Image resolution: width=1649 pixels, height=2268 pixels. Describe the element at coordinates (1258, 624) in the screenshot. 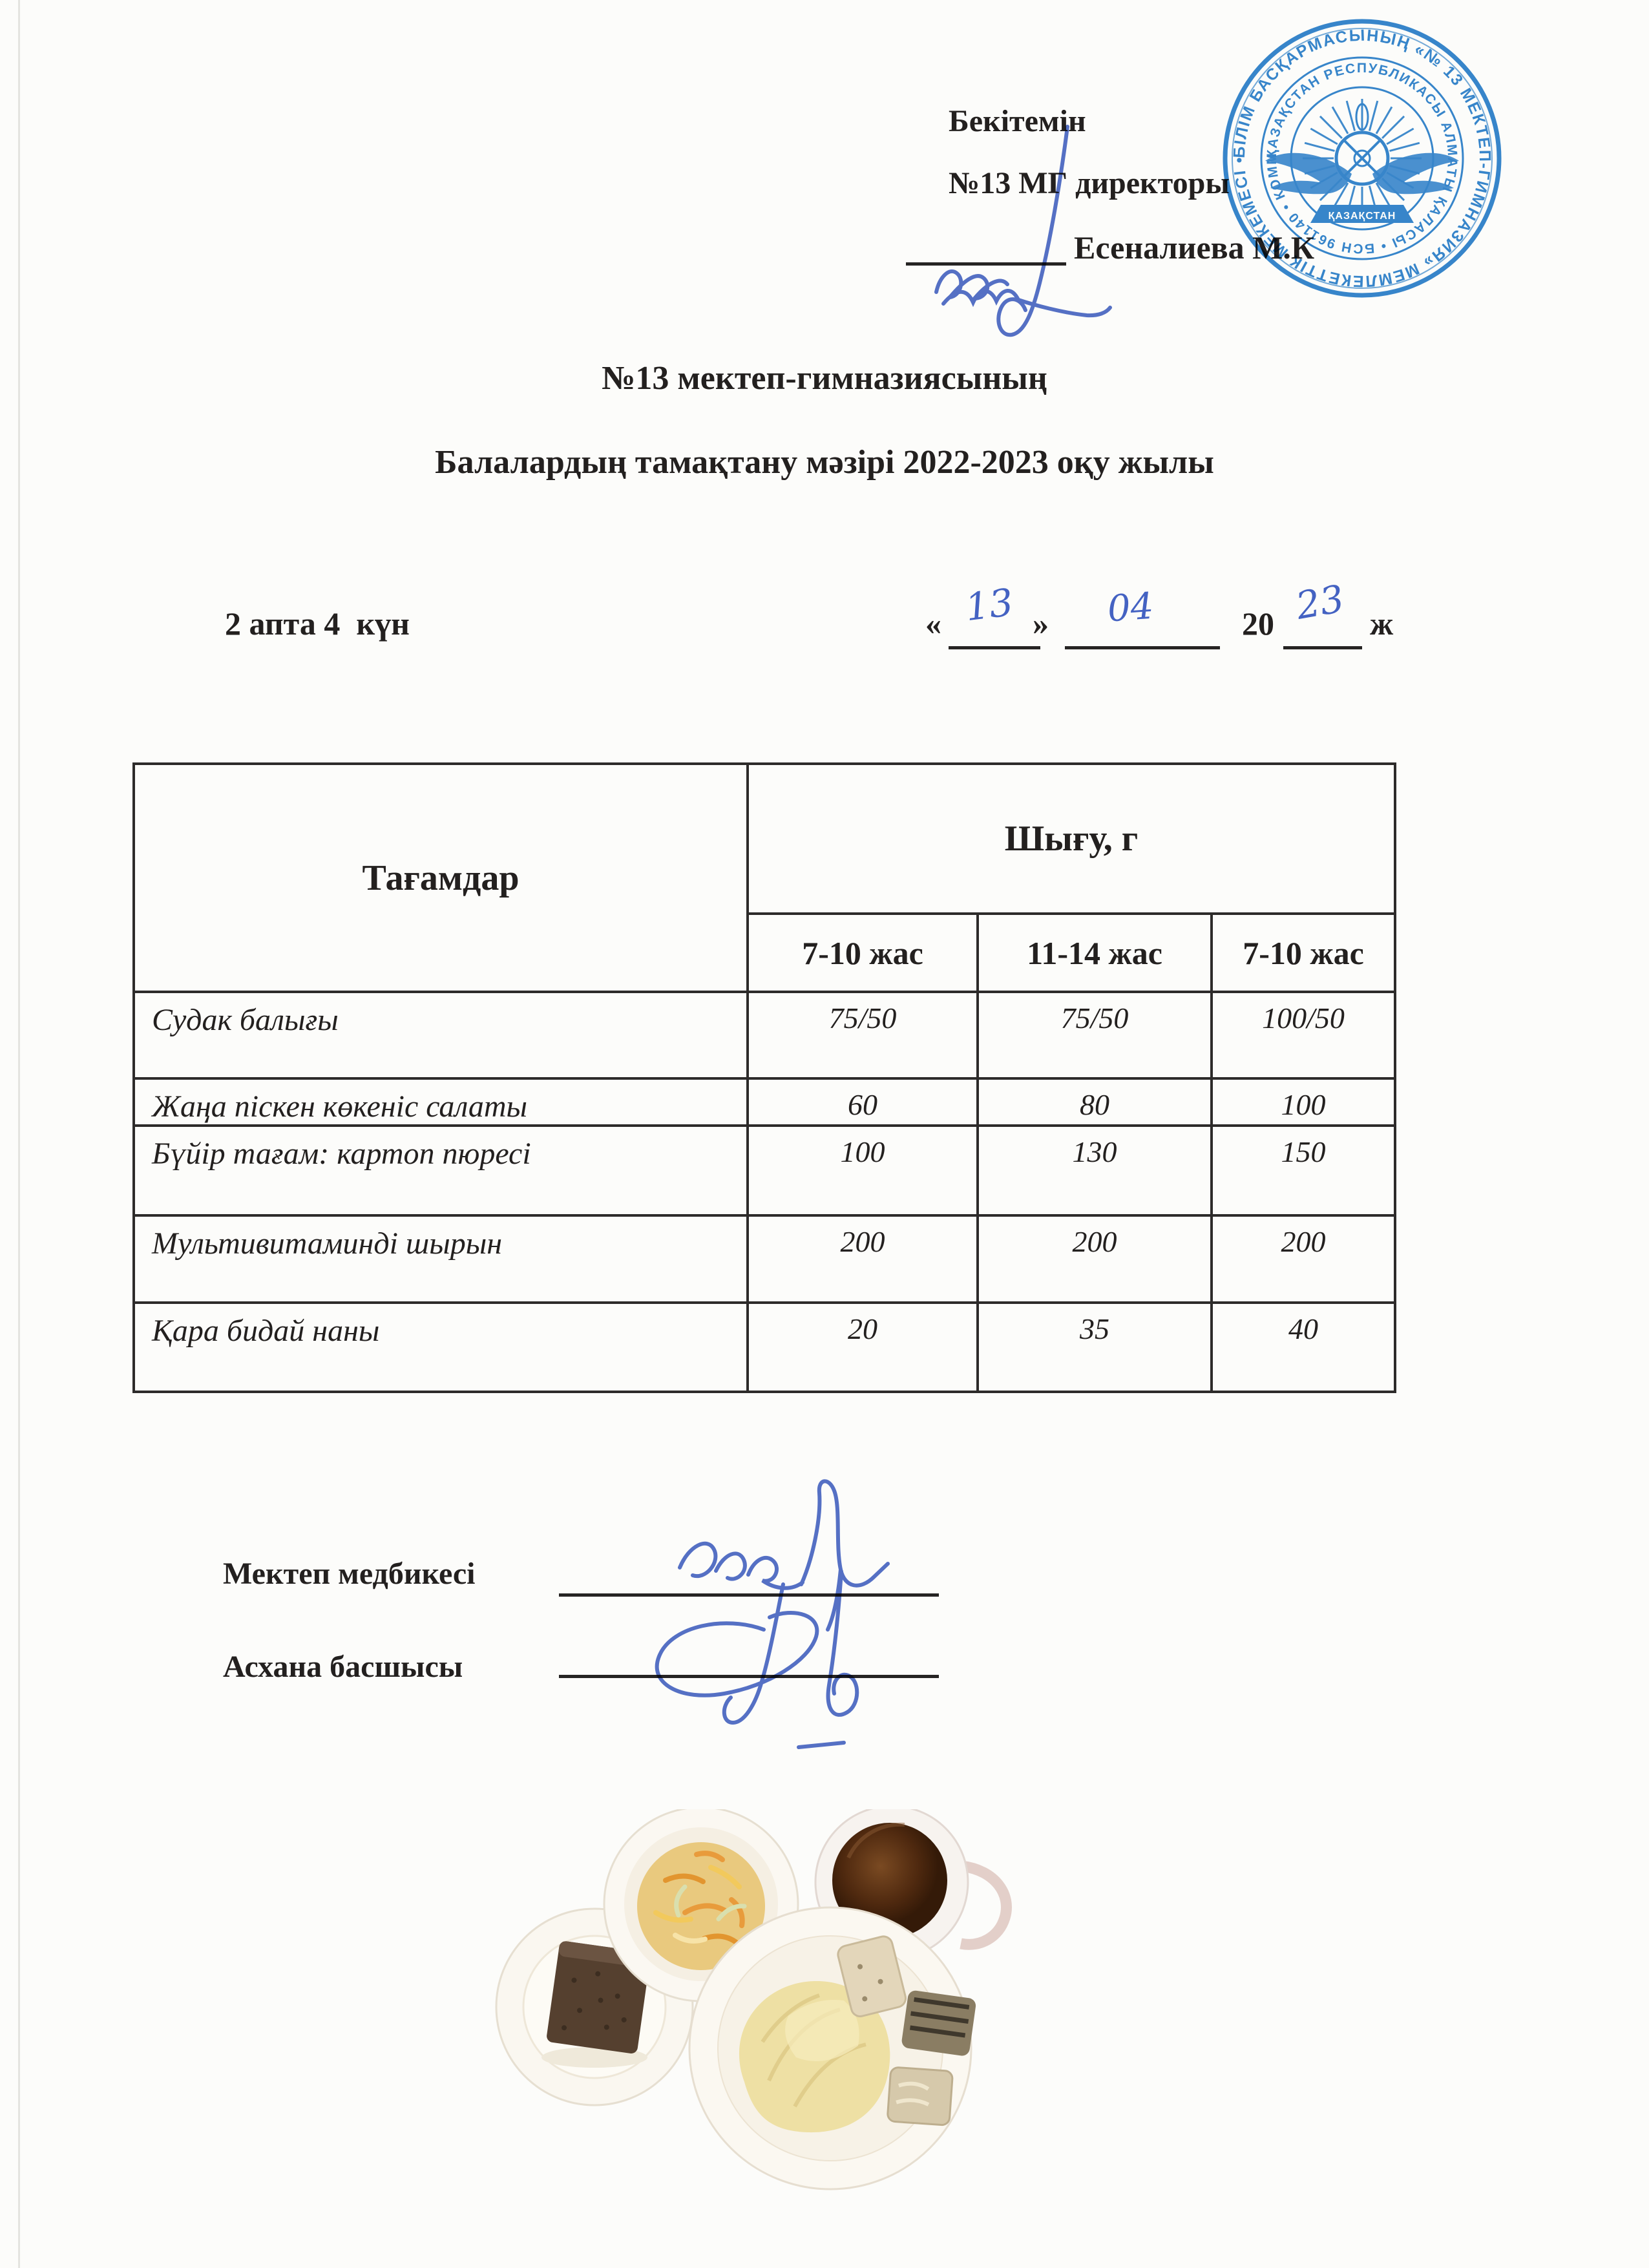

I see `date-year-prefix: 20` at that location.